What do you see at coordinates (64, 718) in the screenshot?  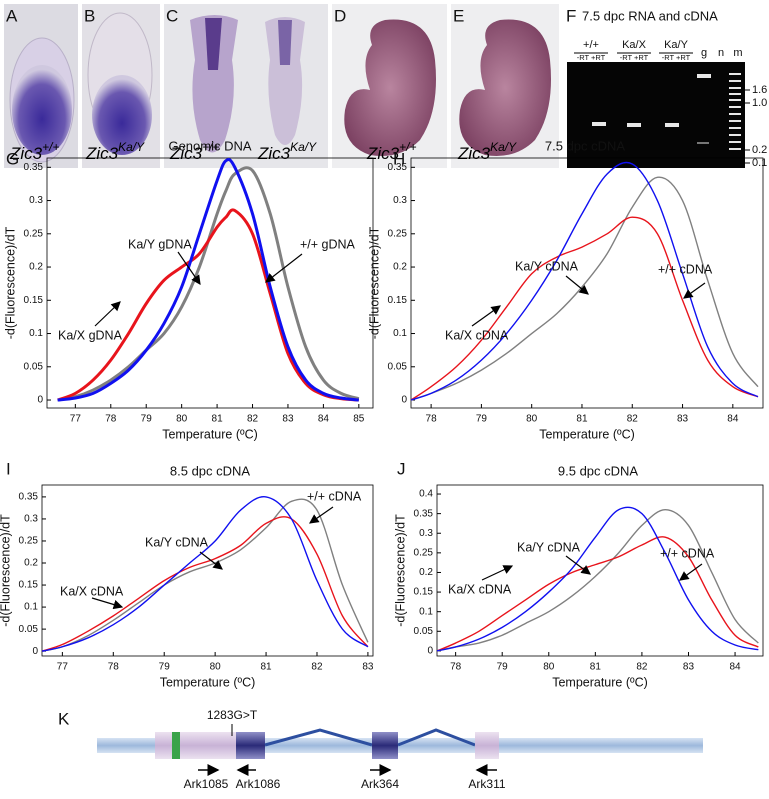 I see `panel-letter: K` at bounding box center [64, 718].